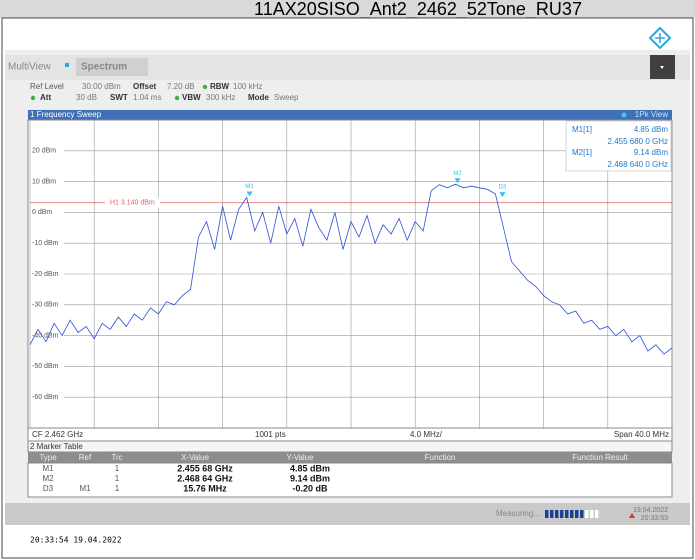 The height and width of the screenshot is (560, 695). I want to click on status-icon, so click(632, 515).